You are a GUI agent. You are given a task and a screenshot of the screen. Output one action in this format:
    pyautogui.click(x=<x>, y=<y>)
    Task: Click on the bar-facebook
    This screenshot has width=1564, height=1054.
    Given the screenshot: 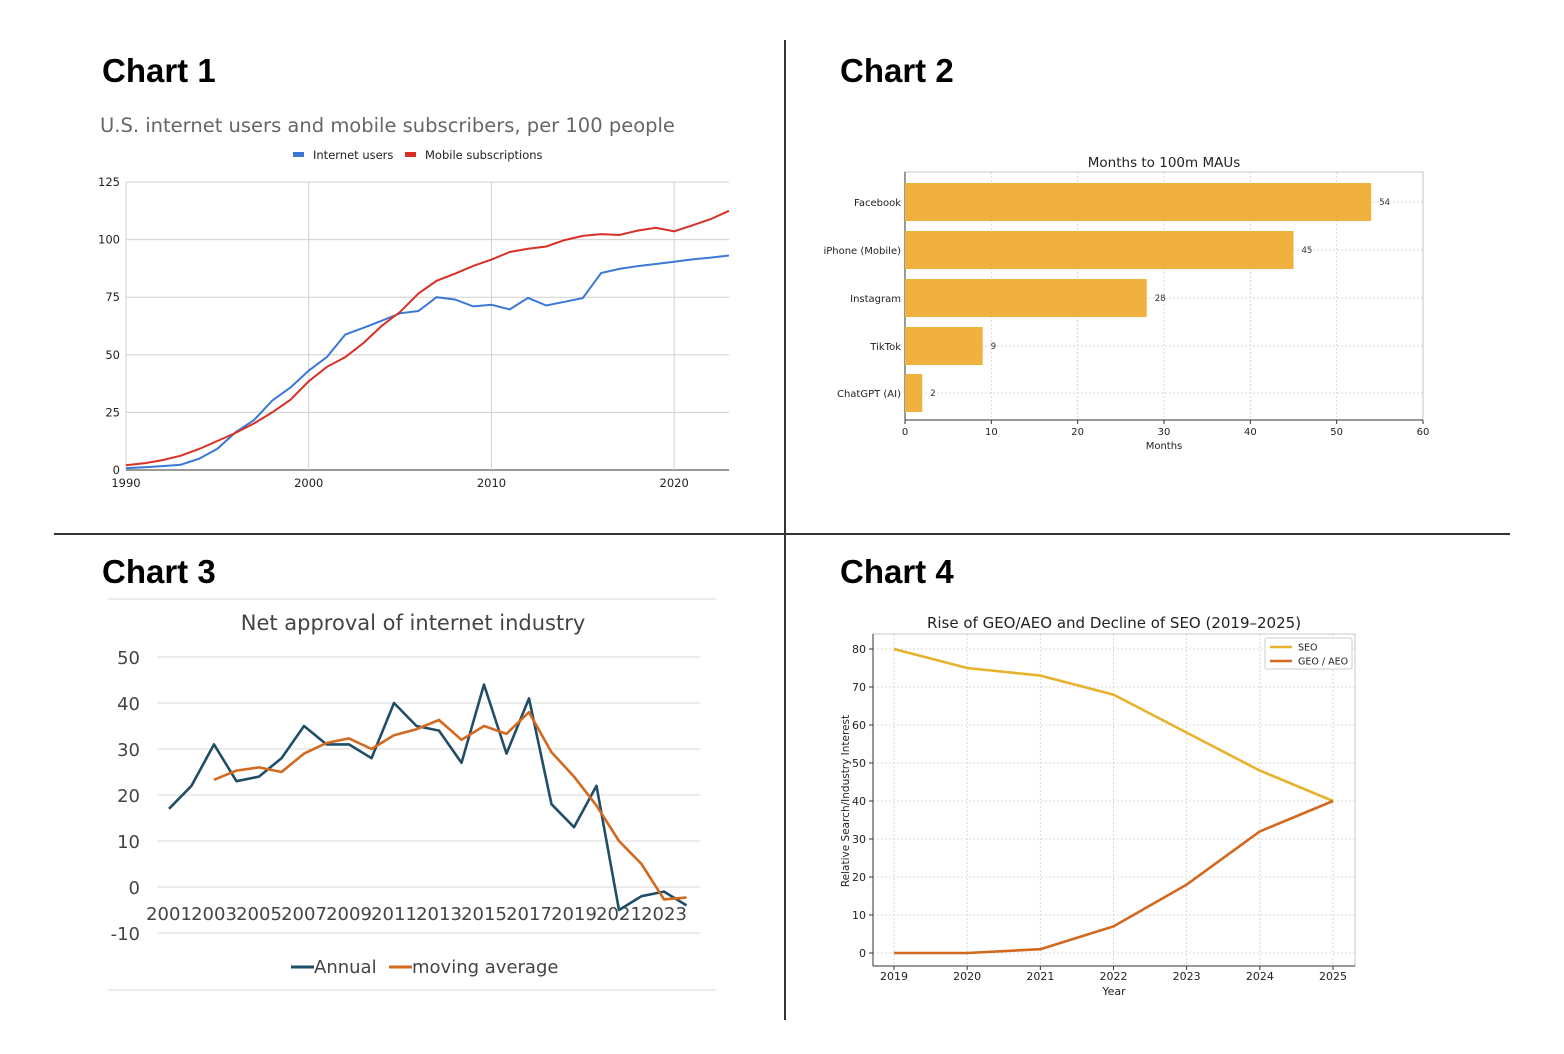 What is the action you would take?
    pyautogui.click(x=1138, y=202)
    